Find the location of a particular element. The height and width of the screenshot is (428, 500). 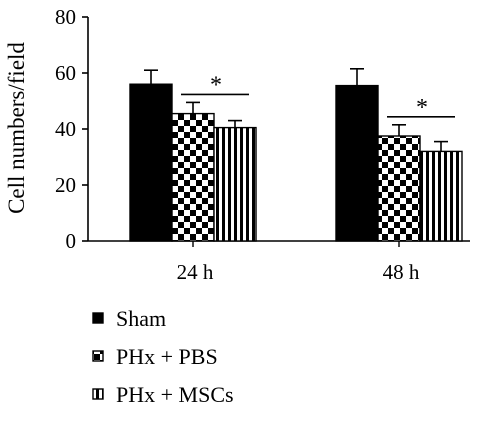

legend-label: PHx + PBS is located at coordinates (167, 356).